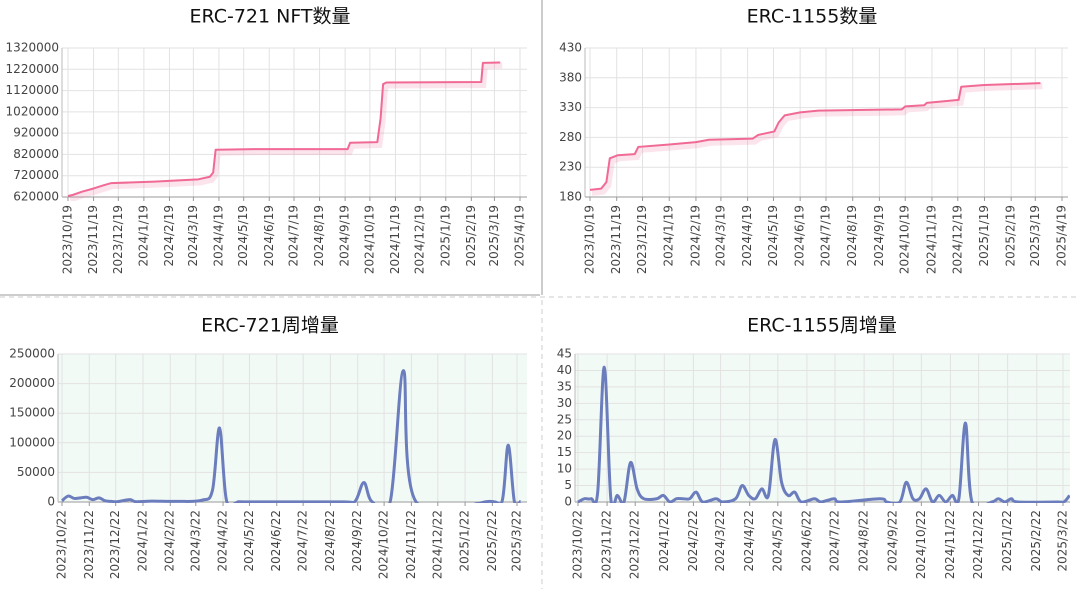  What do you see at coordinates (957, 239) in the screenshot?
I see `x-tick-label: 2024/12/19` at bounding box center [957, 239].